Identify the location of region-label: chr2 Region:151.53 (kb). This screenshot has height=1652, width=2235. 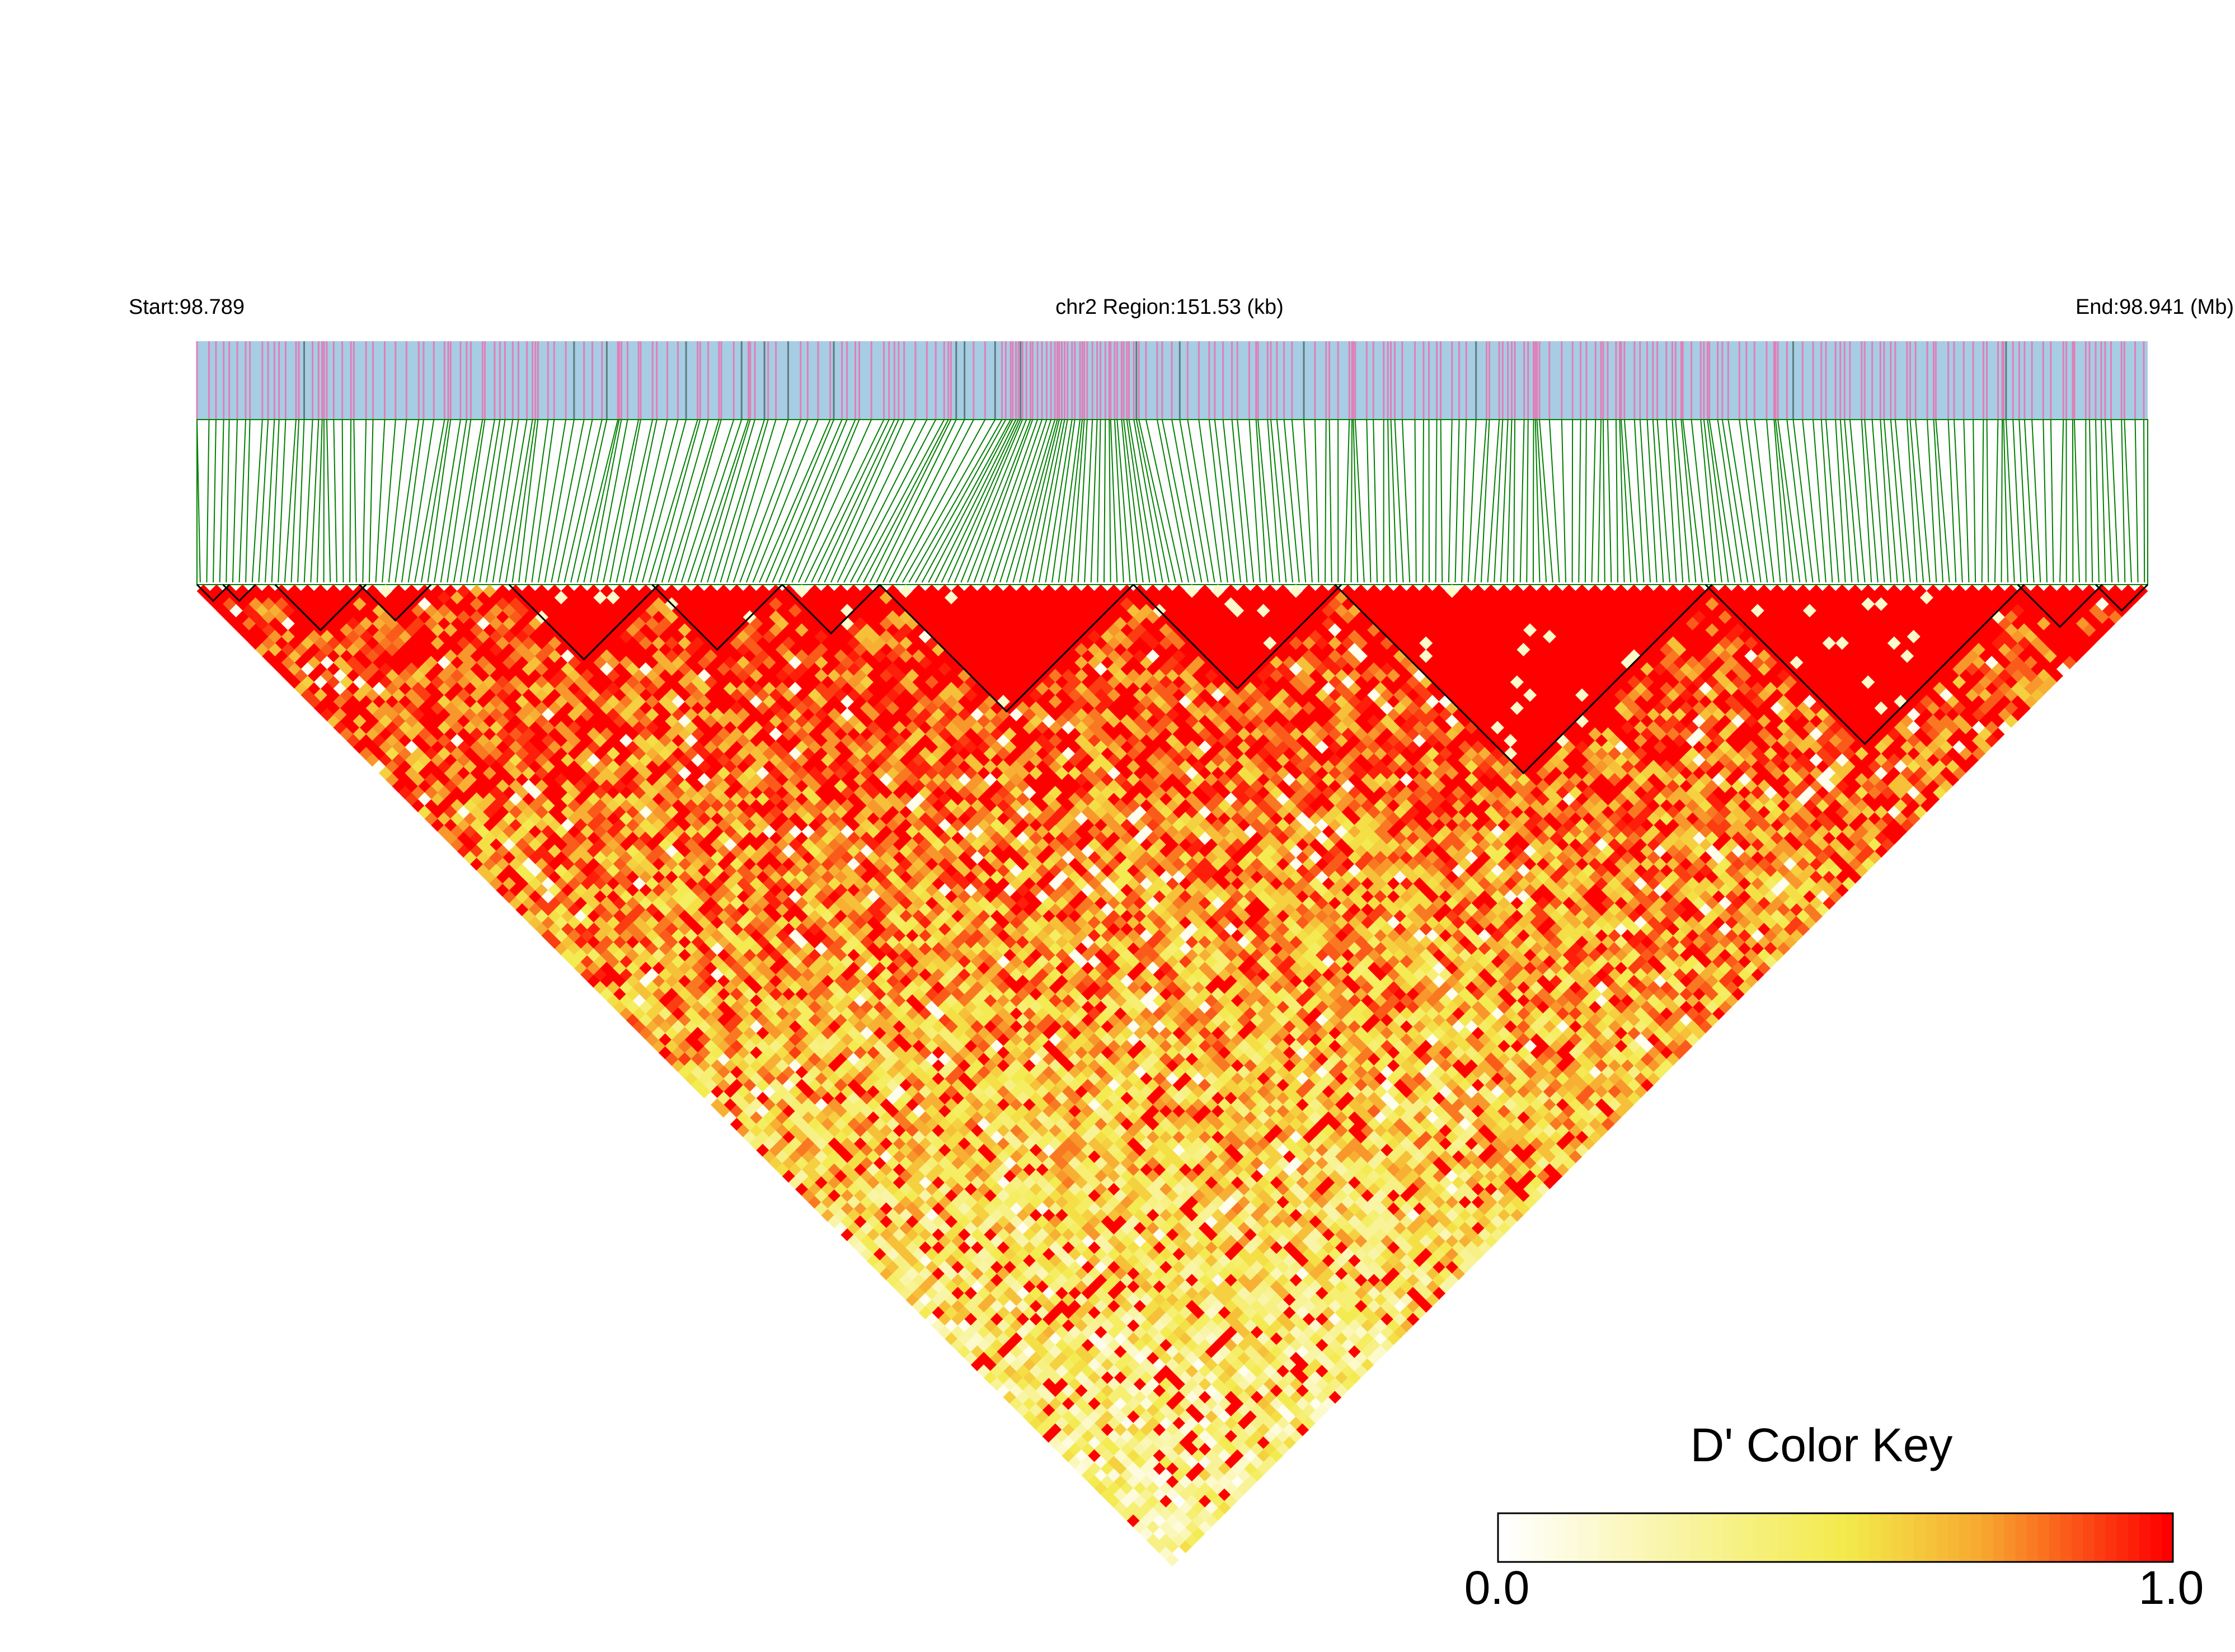
(1169, 307).